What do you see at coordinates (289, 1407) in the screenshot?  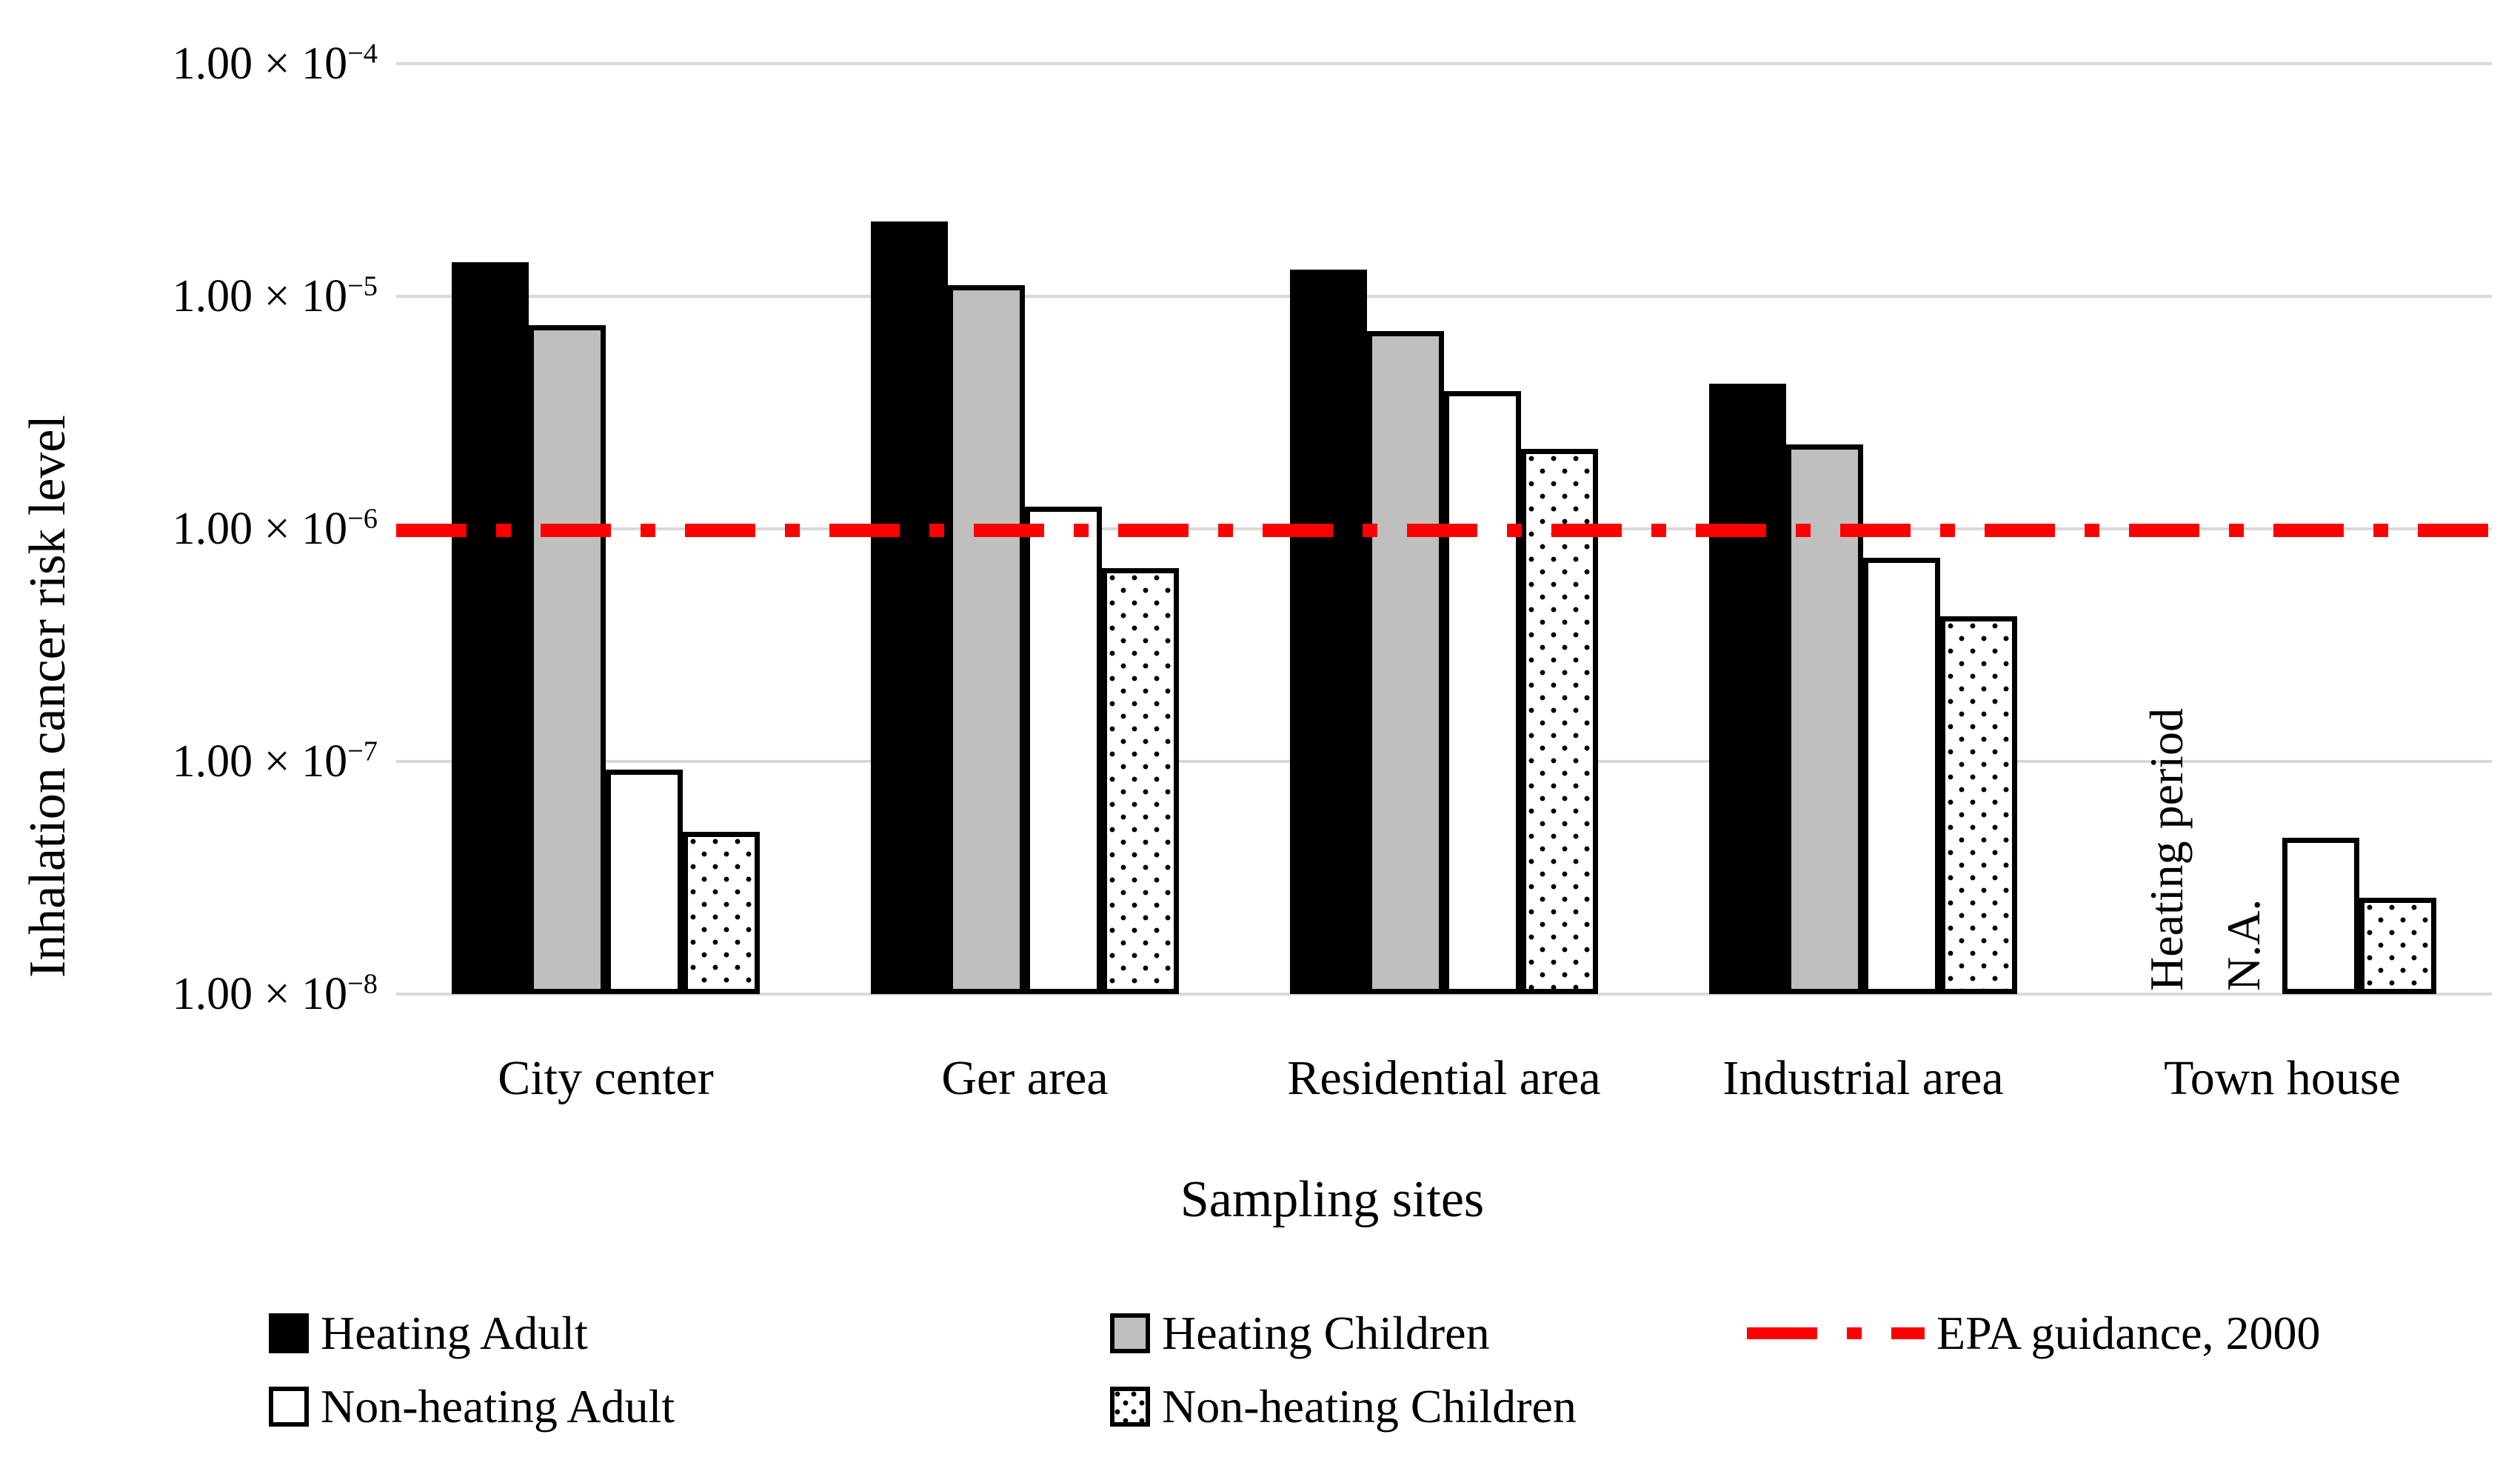 I see `non-heating-adult-swatch` at bounding box center [289, 1407].